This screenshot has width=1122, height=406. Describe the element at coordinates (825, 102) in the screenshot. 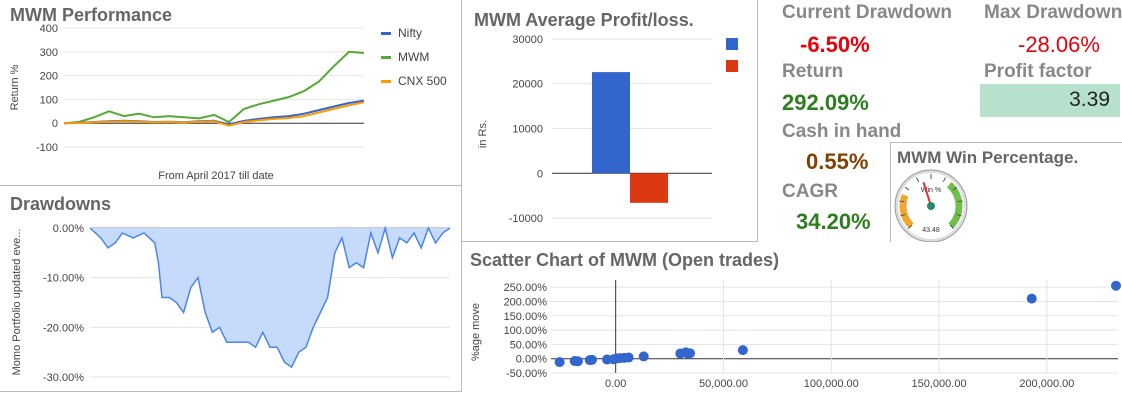

I see `return-value: 292.09%` at that location.